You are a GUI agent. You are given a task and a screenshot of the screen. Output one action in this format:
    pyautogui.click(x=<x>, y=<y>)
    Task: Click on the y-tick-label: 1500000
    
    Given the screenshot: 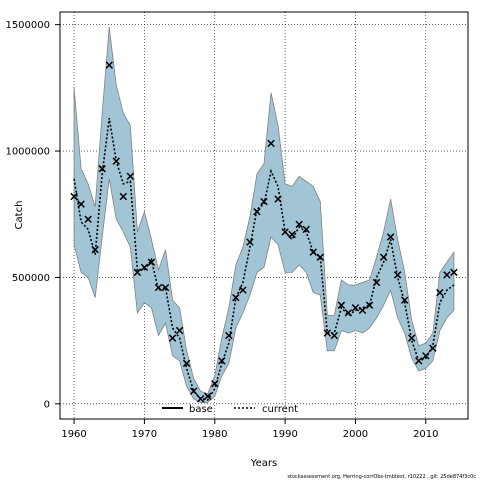 What is the action you would take?
    pyautogui.click(x=27, y=25)
    